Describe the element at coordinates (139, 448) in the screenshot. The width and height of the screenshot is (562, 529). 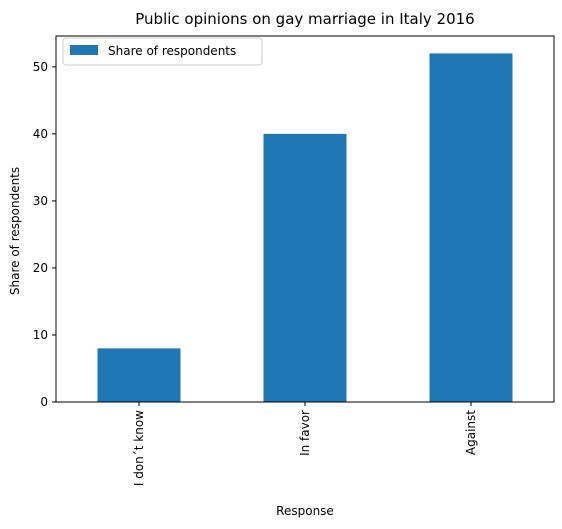
I see `x-tick-label: I don´t know` at that location.